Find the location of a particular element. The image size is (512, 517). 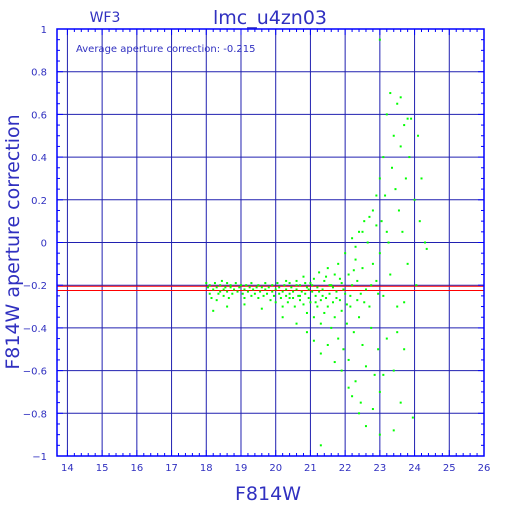

x-tick-label: 21 is located at coordinates (310, 468).